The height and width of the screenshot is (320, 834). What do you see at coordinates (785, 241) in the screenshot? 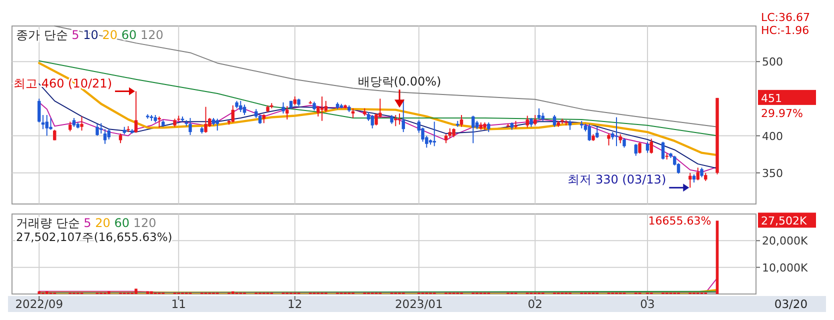
I see `y-tick-label: 20,000K` at bounding box center [785, 241].